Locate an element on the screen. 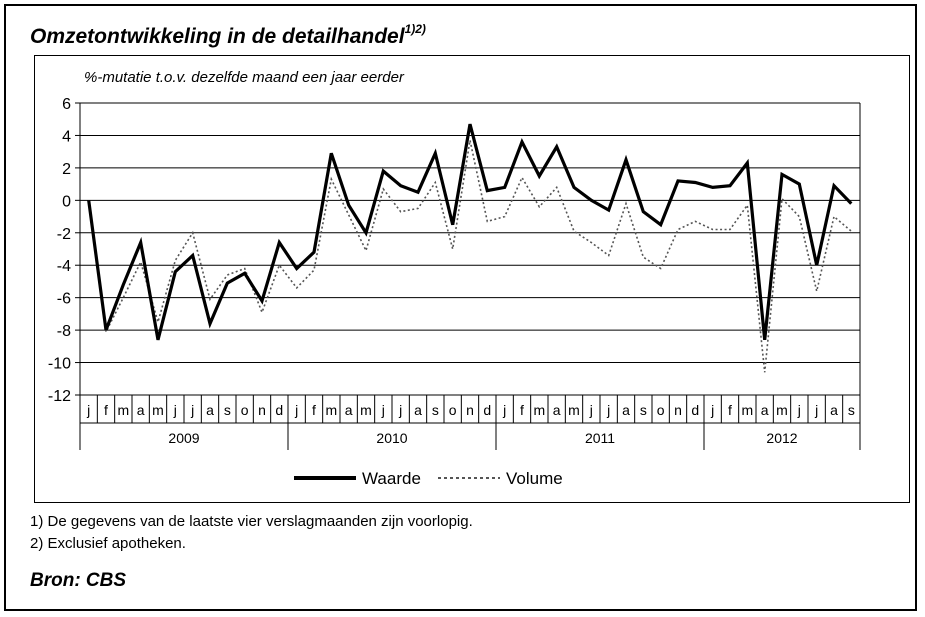 Image resolution: width=925 pixels, height=617 pixels. month-label-28: m is located at coordinates (574, 410).